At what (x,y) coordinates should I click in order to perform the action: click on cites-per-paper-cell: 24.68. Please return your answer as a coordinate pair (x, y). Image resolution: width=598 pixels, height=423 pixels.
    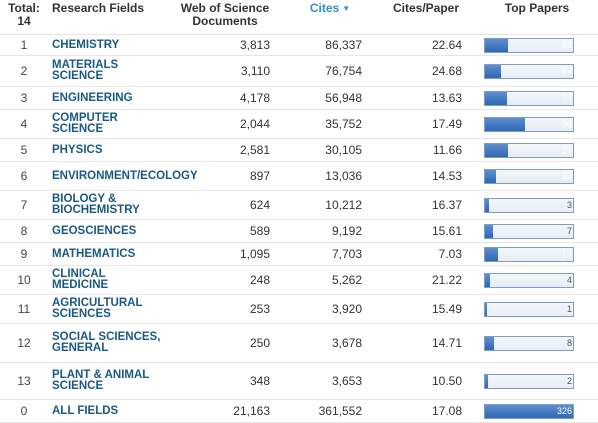
    Looking at the image, I should click on (426, 71).